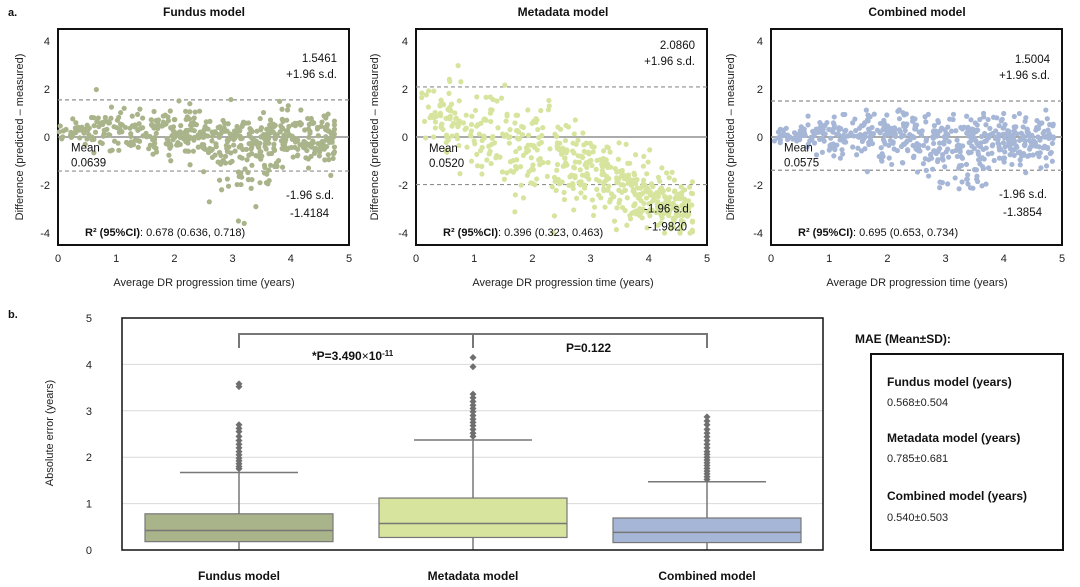  I want to click on scatter-points, so click(197, 156).